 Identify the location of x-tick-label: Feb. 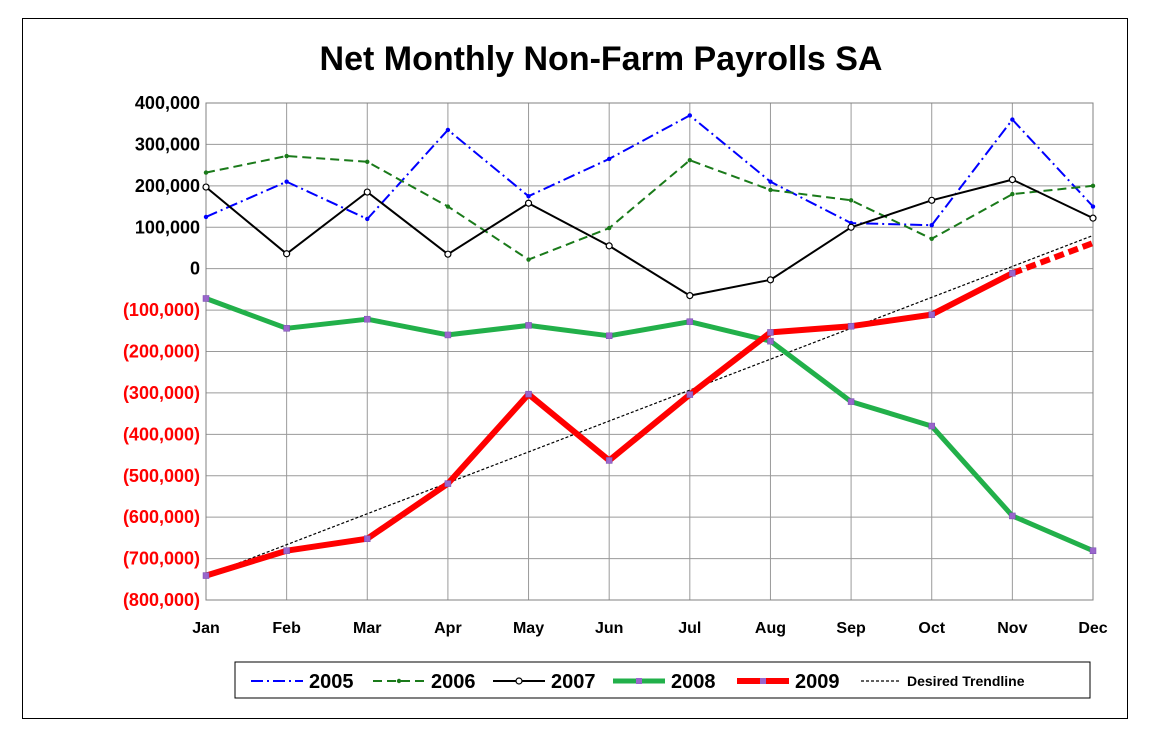
(286, 628).